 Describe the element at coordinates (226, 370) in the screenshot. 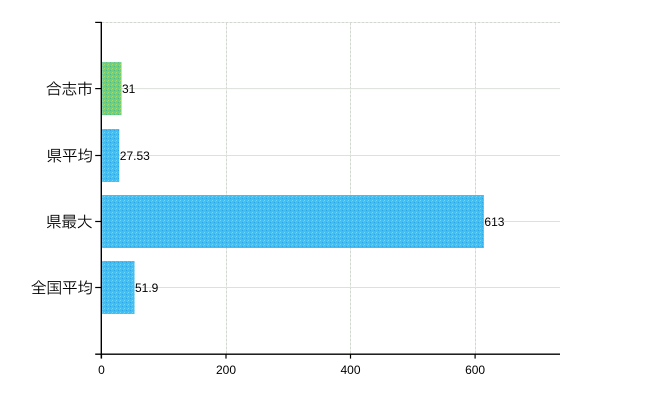

I see `svg-text: 200` at that location.